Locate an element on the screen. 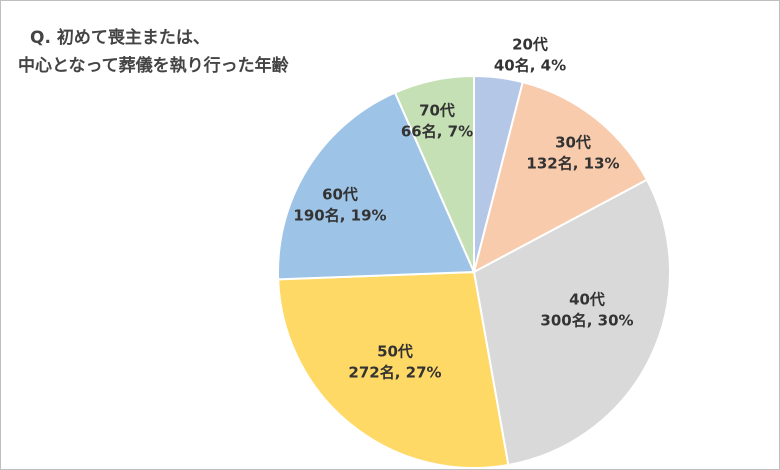 The image size is (780, 470). slice-label: 190名, 19% is located at coordinates (339, 216).